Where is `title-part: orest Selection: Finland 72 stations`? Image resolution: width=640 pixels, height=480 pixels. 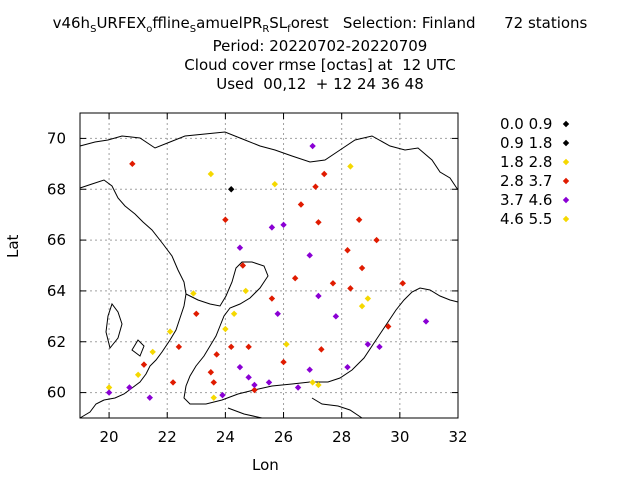
title-part: orest Selection: Finland 72 stations is located at coordinates (439, 23).